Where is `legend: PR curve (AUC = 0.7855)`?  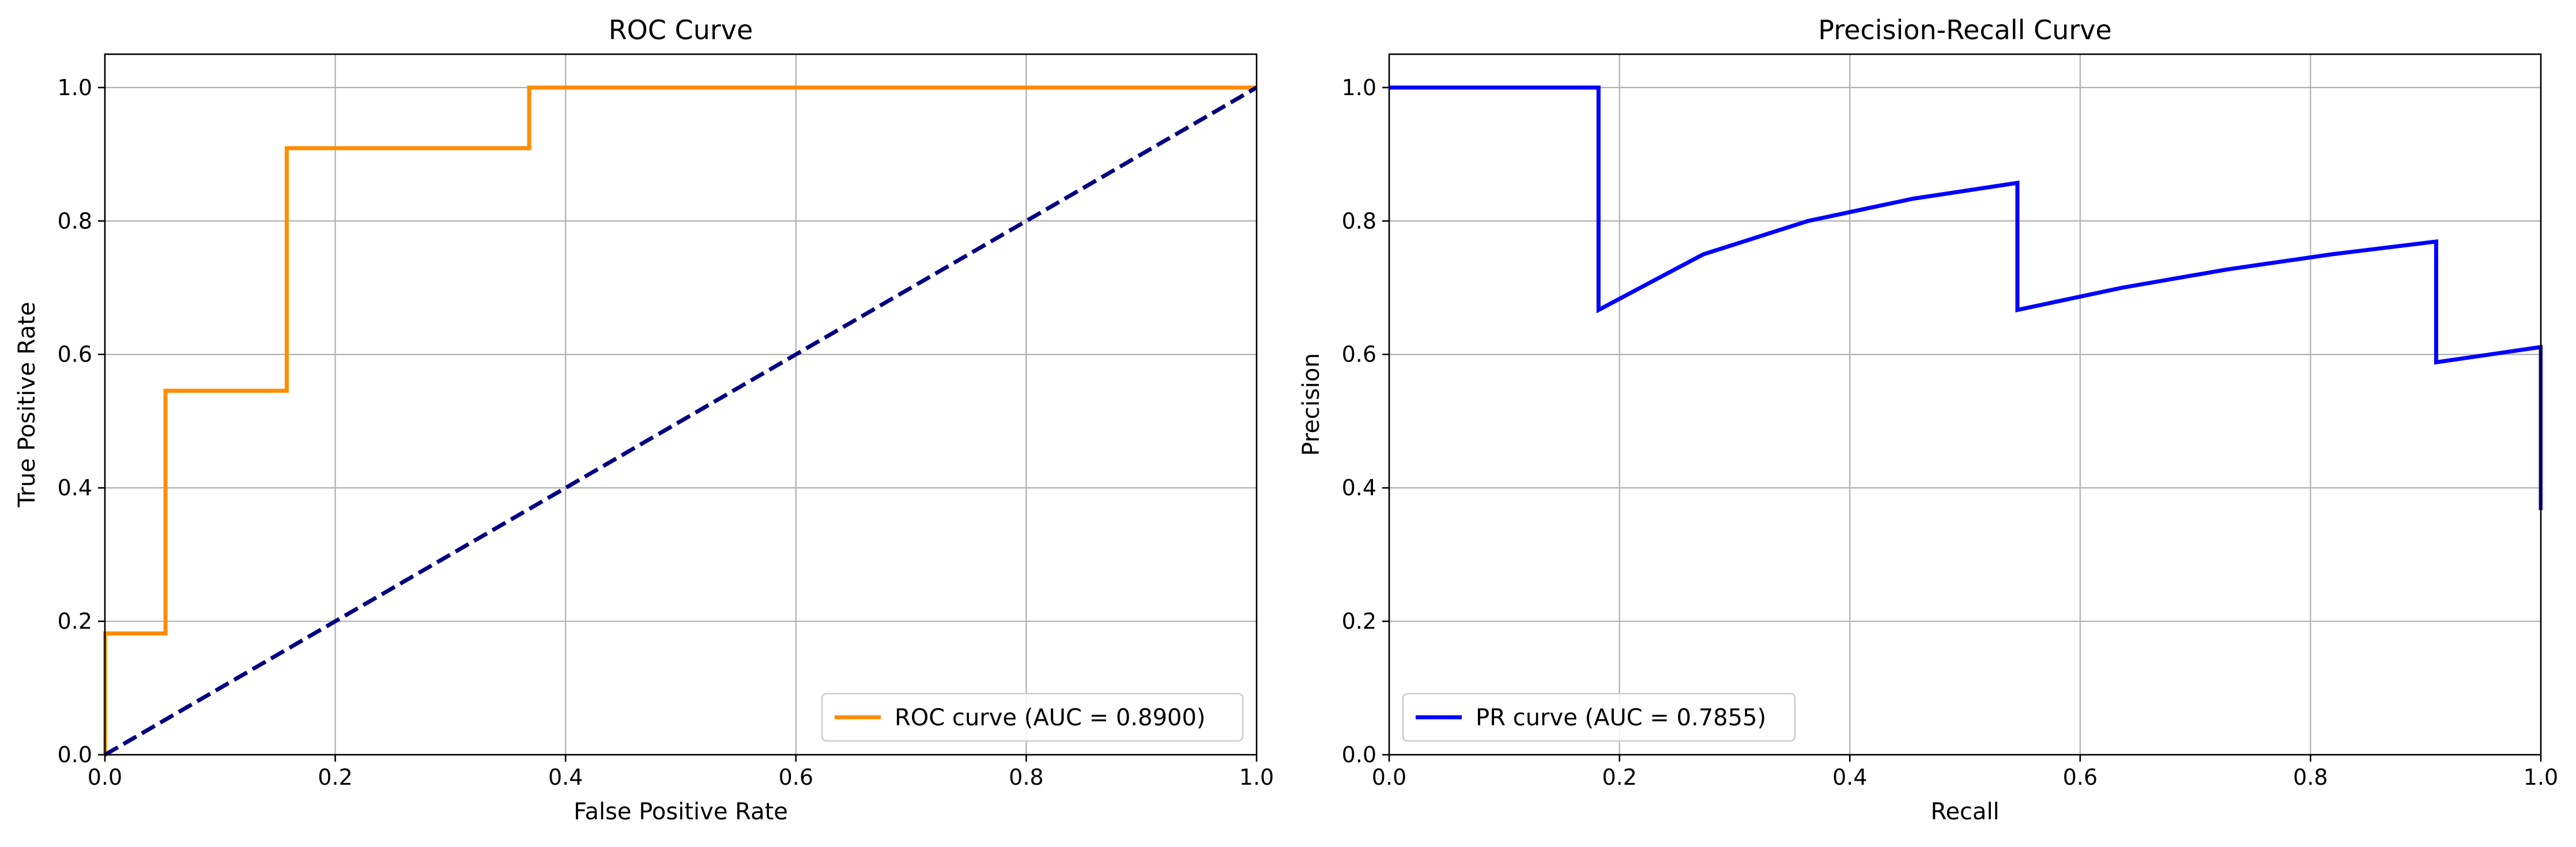 legend: PR curve (AUC = 0.7855) is located at coordinates (1599, 717).